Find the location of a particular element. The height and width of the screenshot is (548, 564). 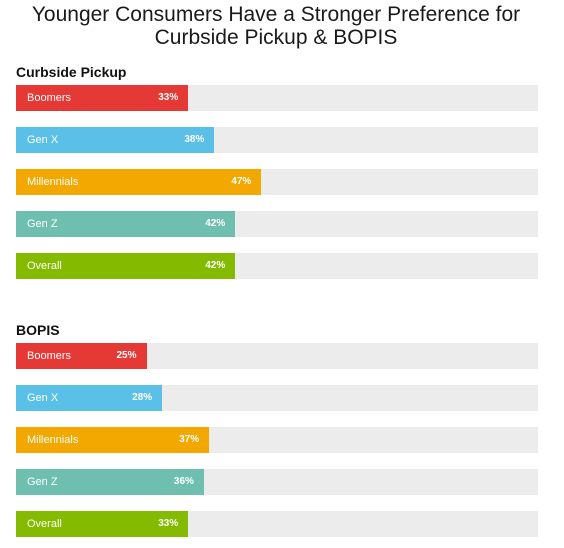

bar-track: Gen X 28% is located at coordinates (277, 398).